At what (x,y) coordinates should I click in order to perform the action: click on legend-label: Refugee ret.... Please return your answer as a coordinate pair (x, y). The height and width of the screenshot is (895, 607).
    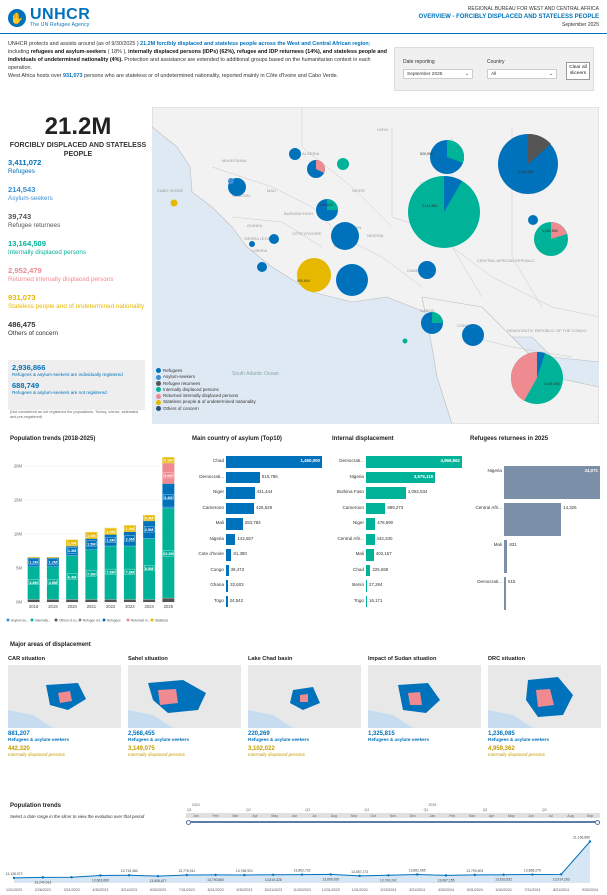
    Looking at the image, I should click on (92, 621).